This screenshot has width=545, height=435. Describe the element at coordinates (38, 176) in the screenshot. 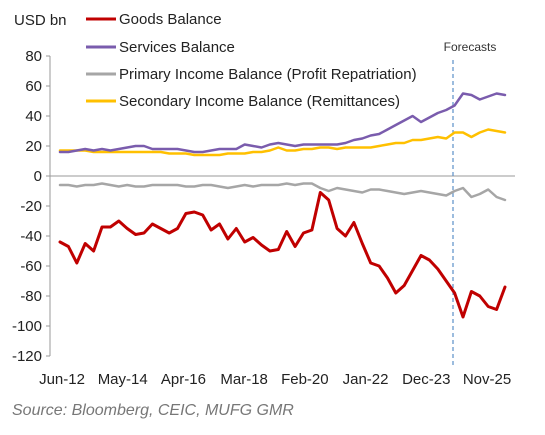

I see `y-tick-label: 0` at that location.